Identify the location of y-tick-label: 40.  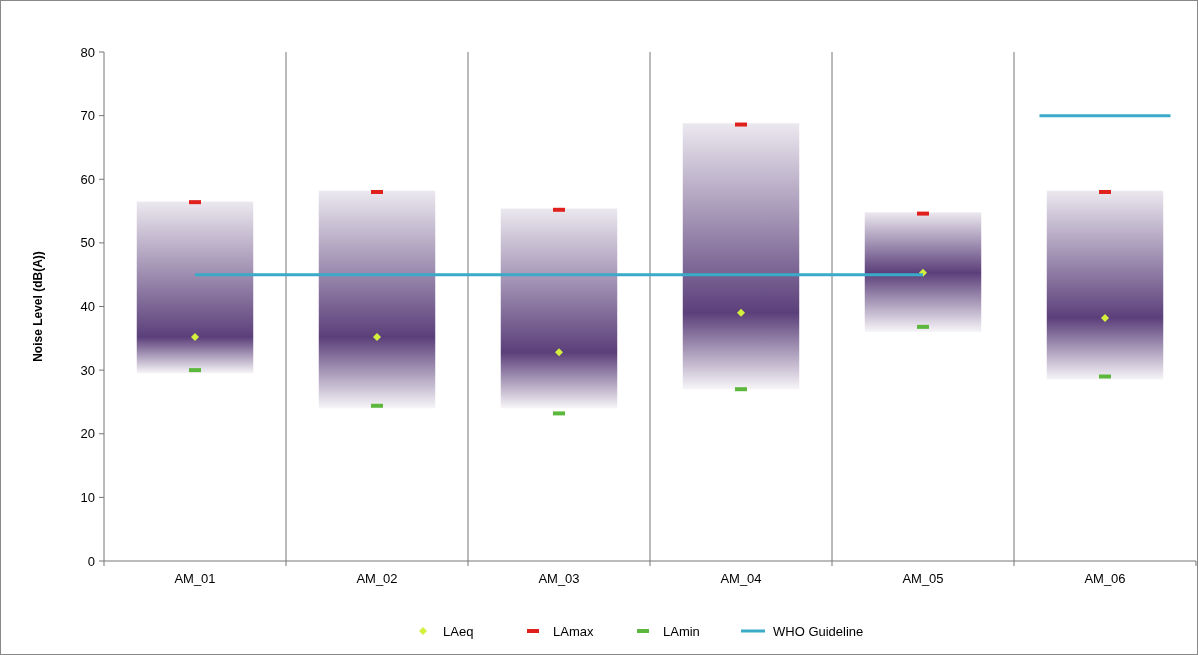
(87, 307).